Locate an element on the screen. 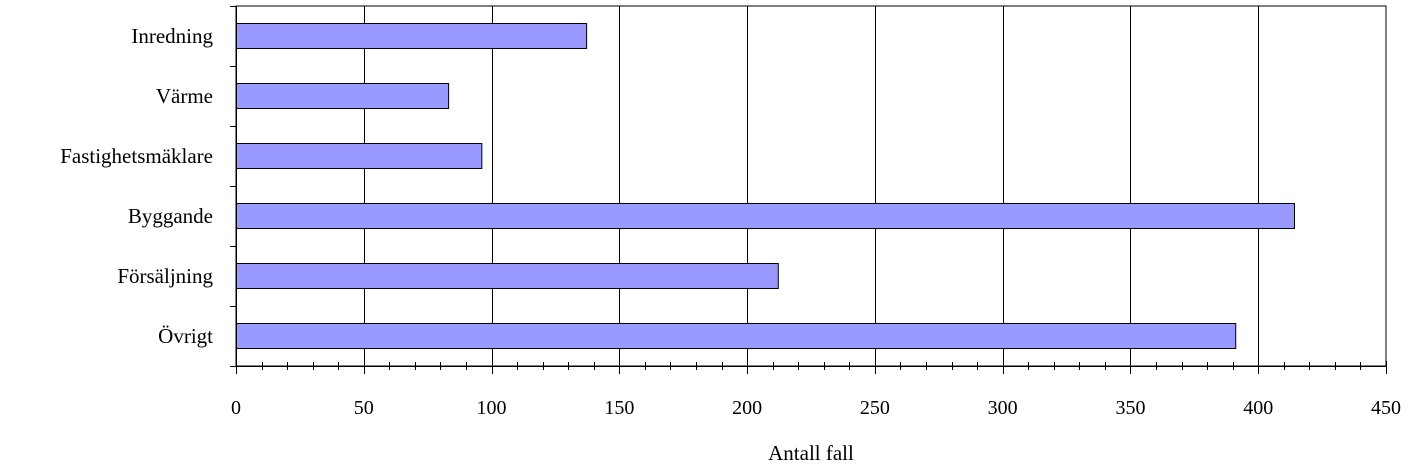  x-tick-label: 250 is located at coordinates (875, 408).